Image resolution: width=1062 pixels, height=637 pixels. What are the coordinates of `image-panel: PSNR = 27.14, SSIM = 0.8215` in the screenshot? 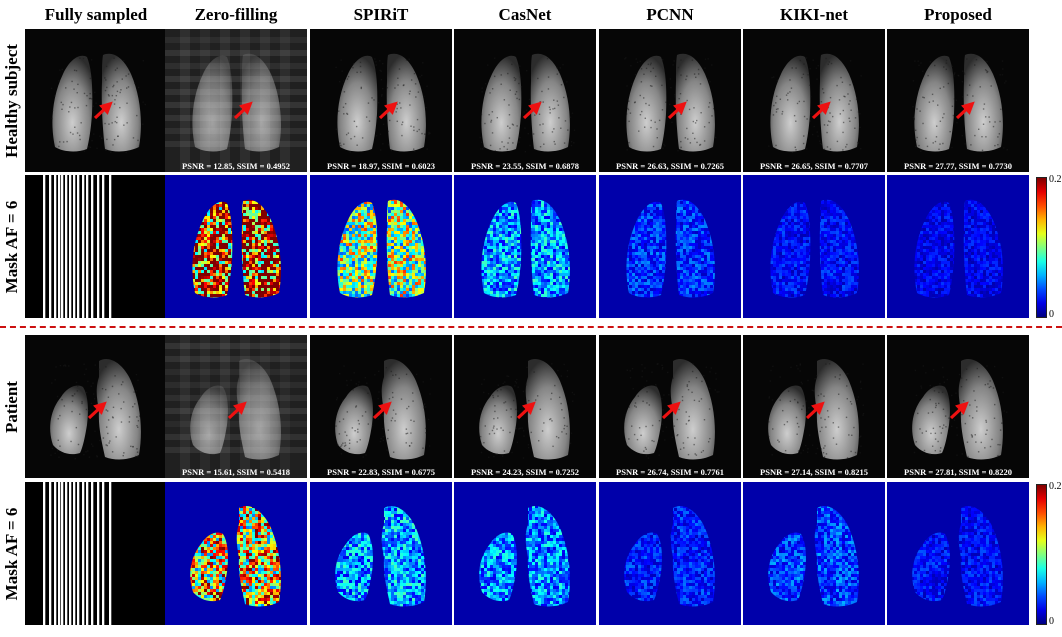 It's located at (814, 406).